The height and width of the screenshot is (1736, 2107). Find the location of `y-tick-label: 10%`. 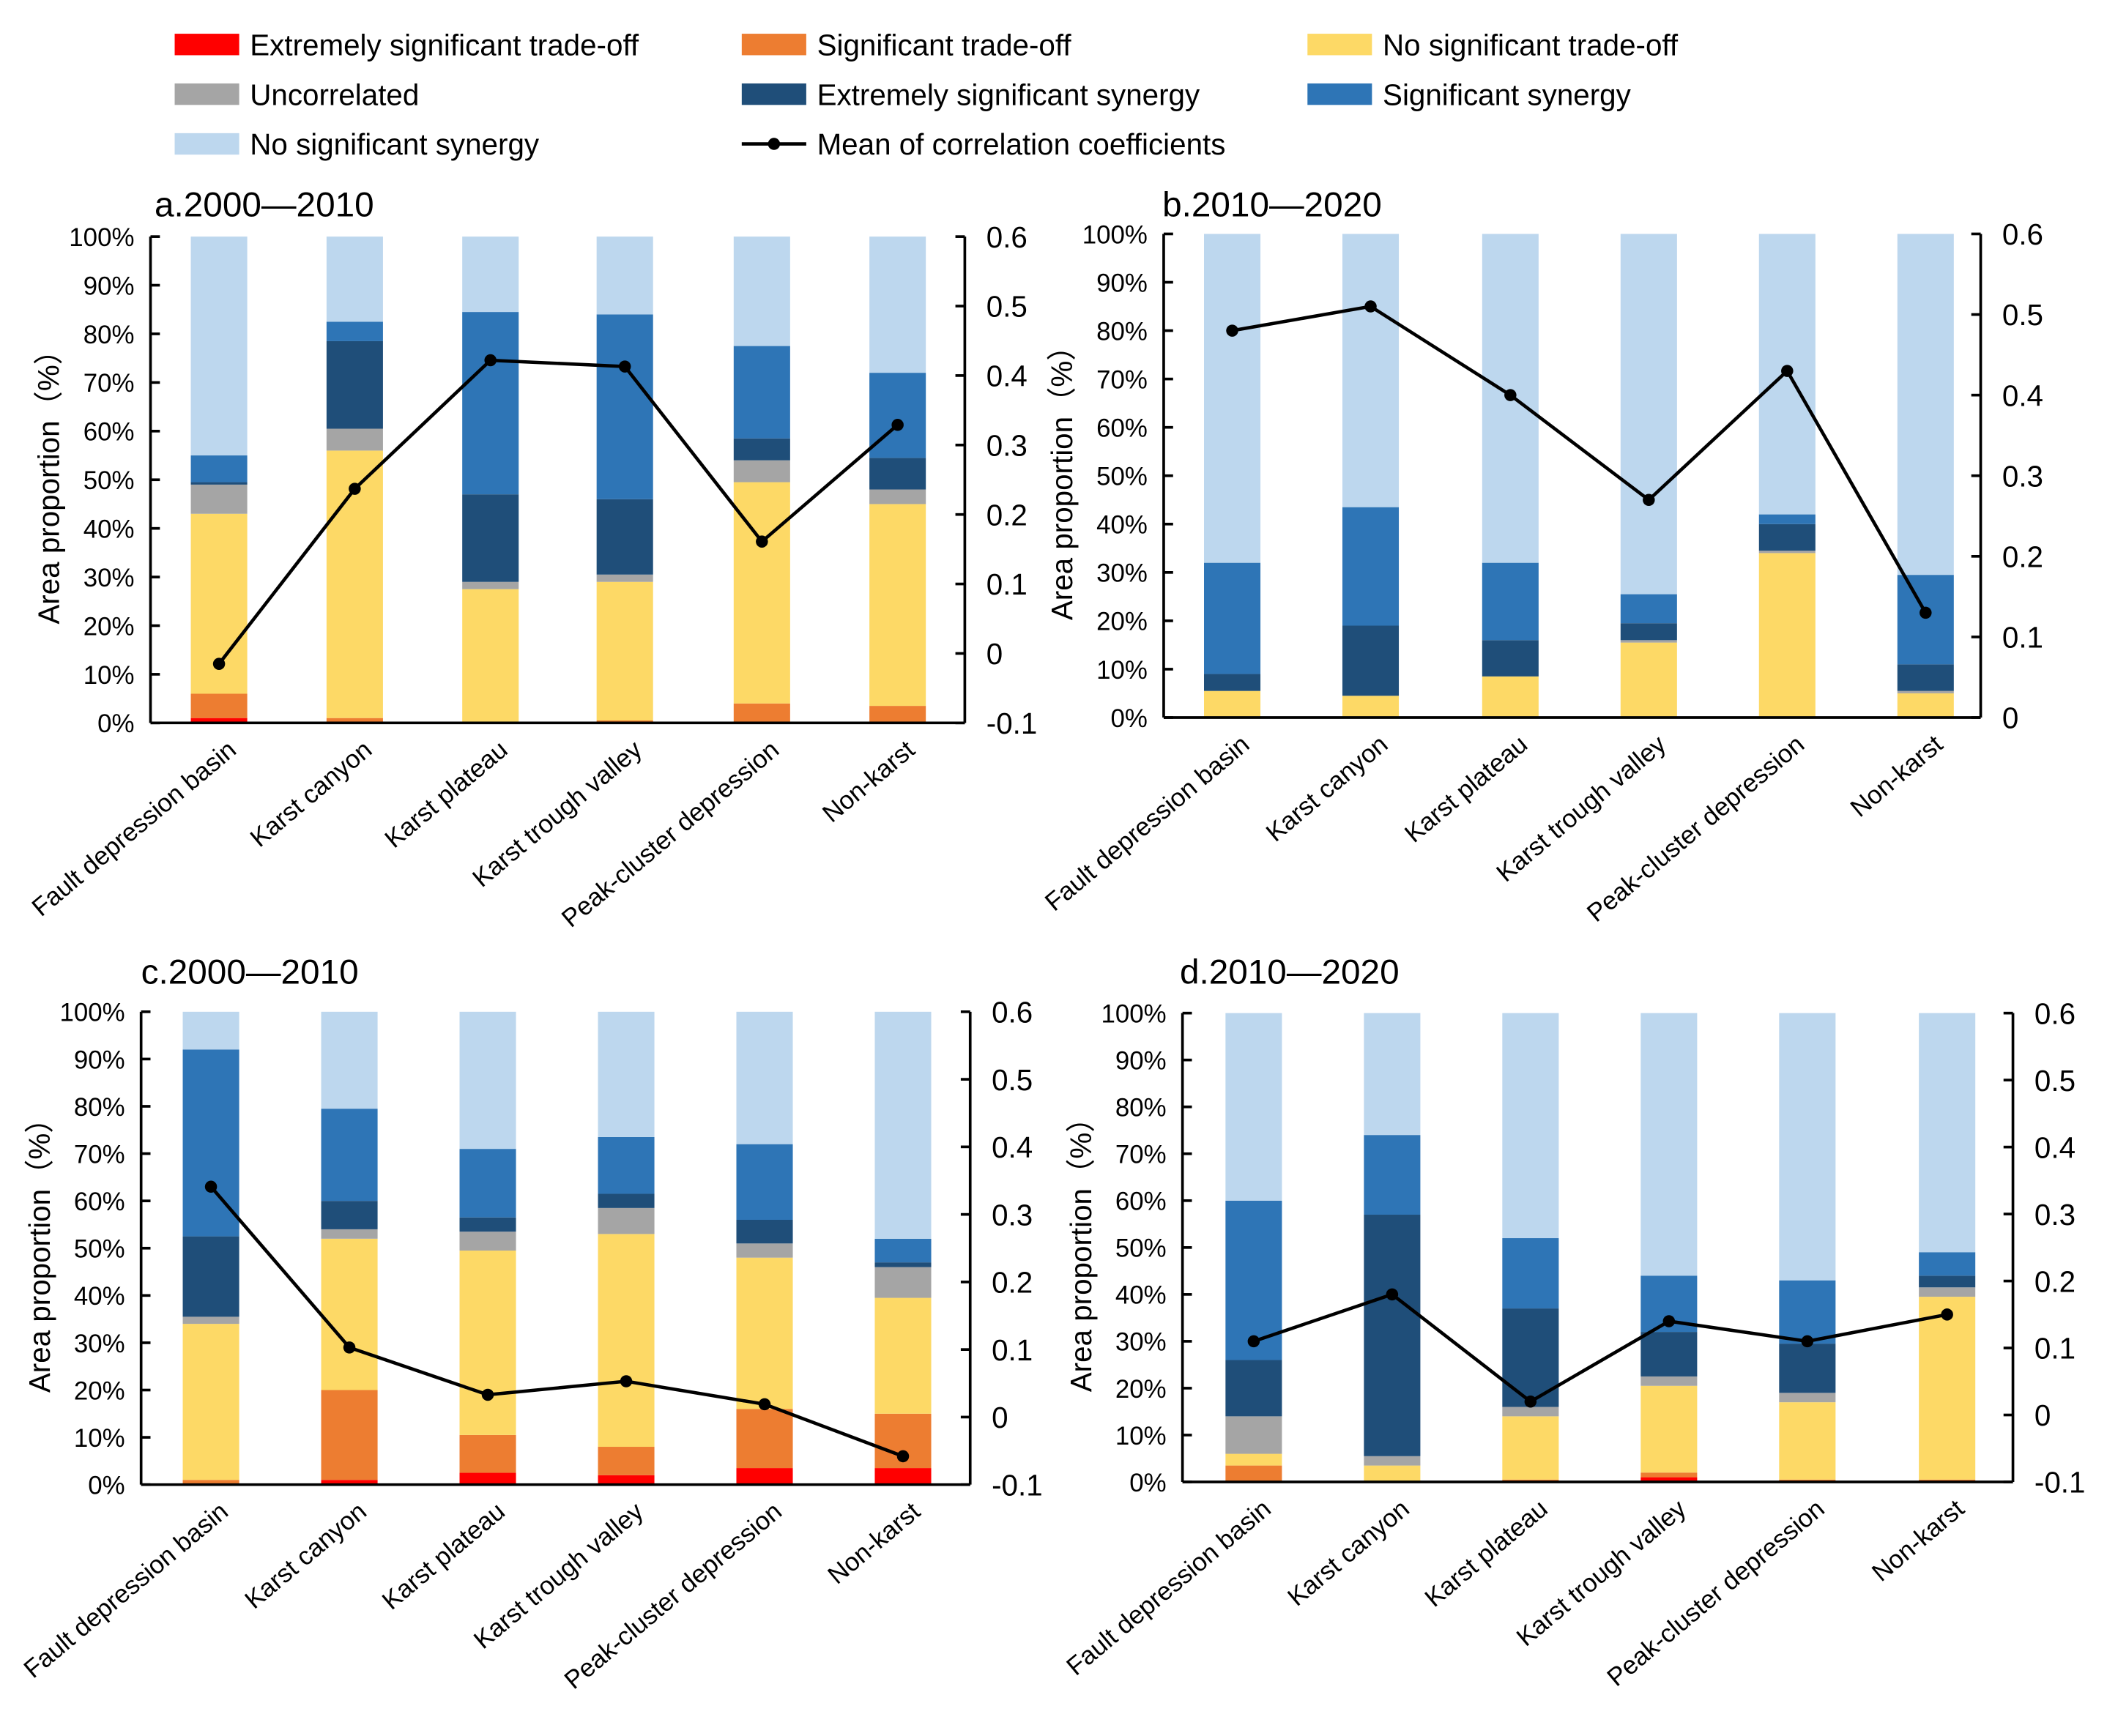

y-tick-label: 10% is located at coordinates (1122, 670).